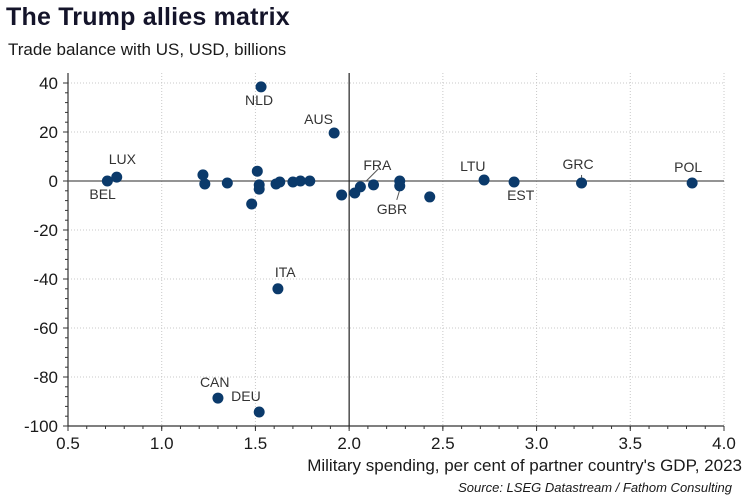 This screenshot has height=500, width=750. Describe the element at coordinates (472, 166) in the screenshot. I see `point-label-ltu: LTU` at that location.